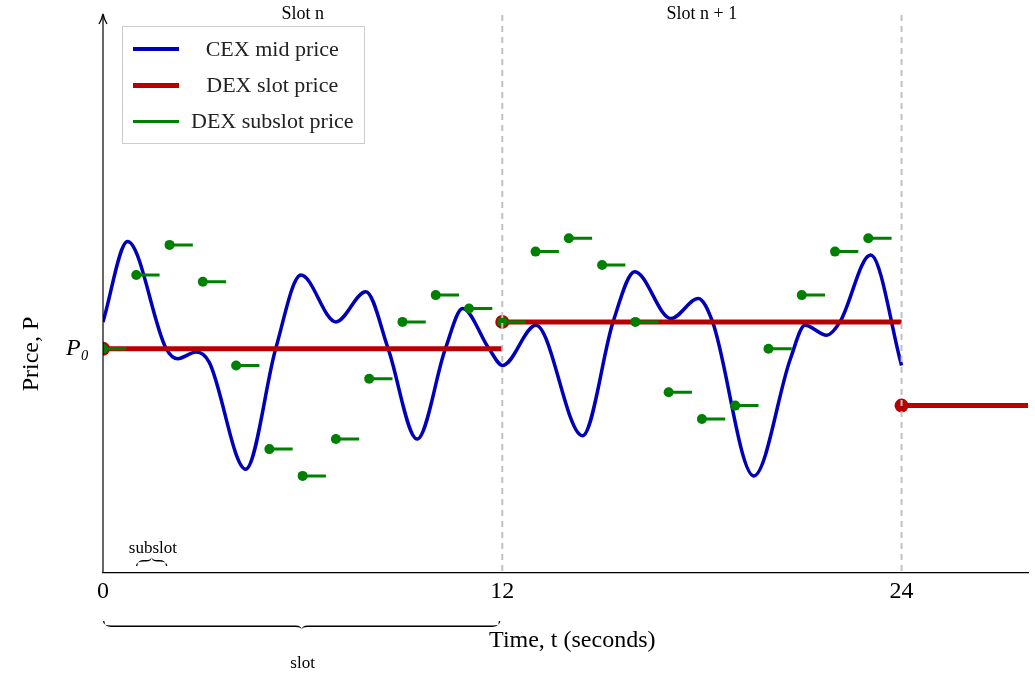 The image size is (1035, 679). I want to click on text: slot, so click(303, 663).